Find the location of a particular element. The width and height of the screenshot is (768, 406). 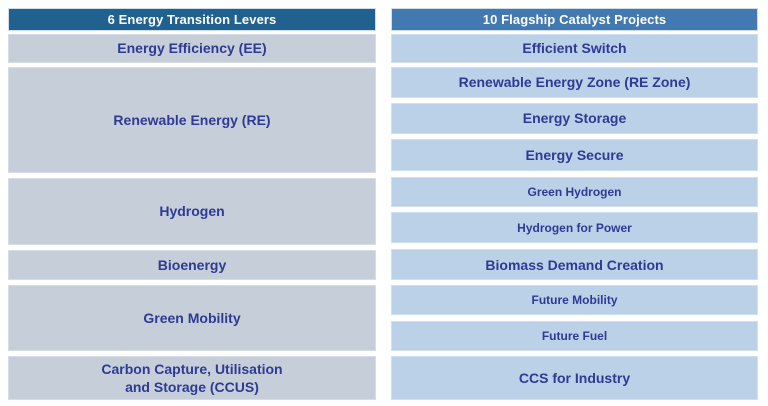

project-efficient-switch: Efficient Switch is located at coordinates (574, 48).